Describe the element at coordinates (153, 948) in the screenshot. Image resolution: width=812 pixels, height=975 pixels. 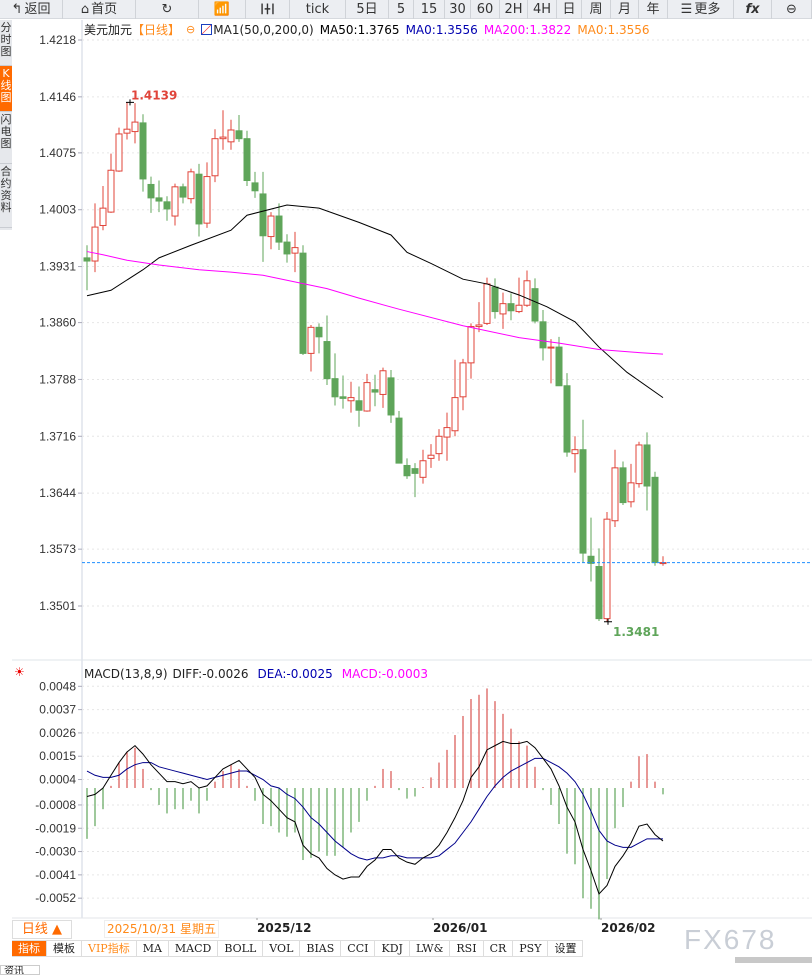
I see `indicator-tab: MA` at that location.